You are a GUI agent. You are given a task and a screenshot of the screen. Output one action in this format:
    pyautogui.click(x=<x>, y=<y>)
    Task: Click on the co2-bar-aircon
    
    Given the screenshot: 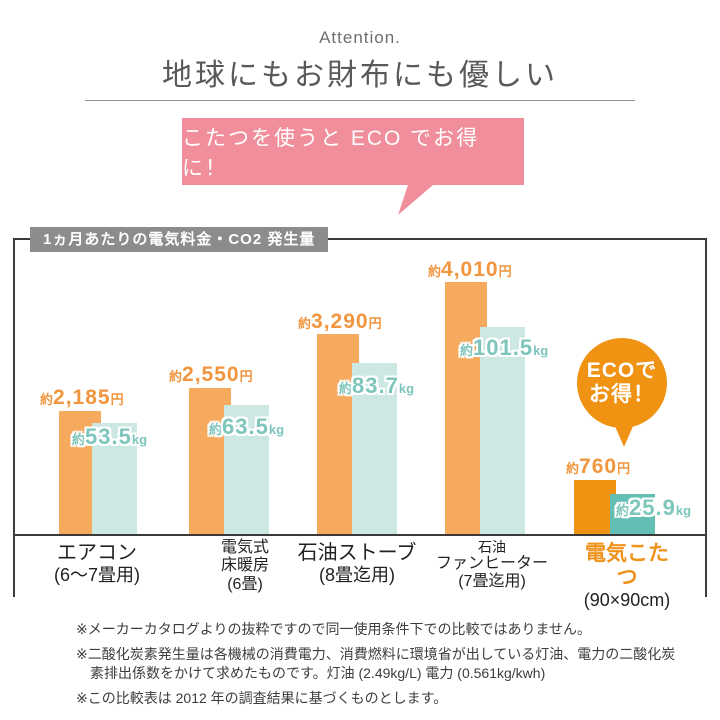 What is the action you would take?
    pyautogui.click(x=114, y=478)
    